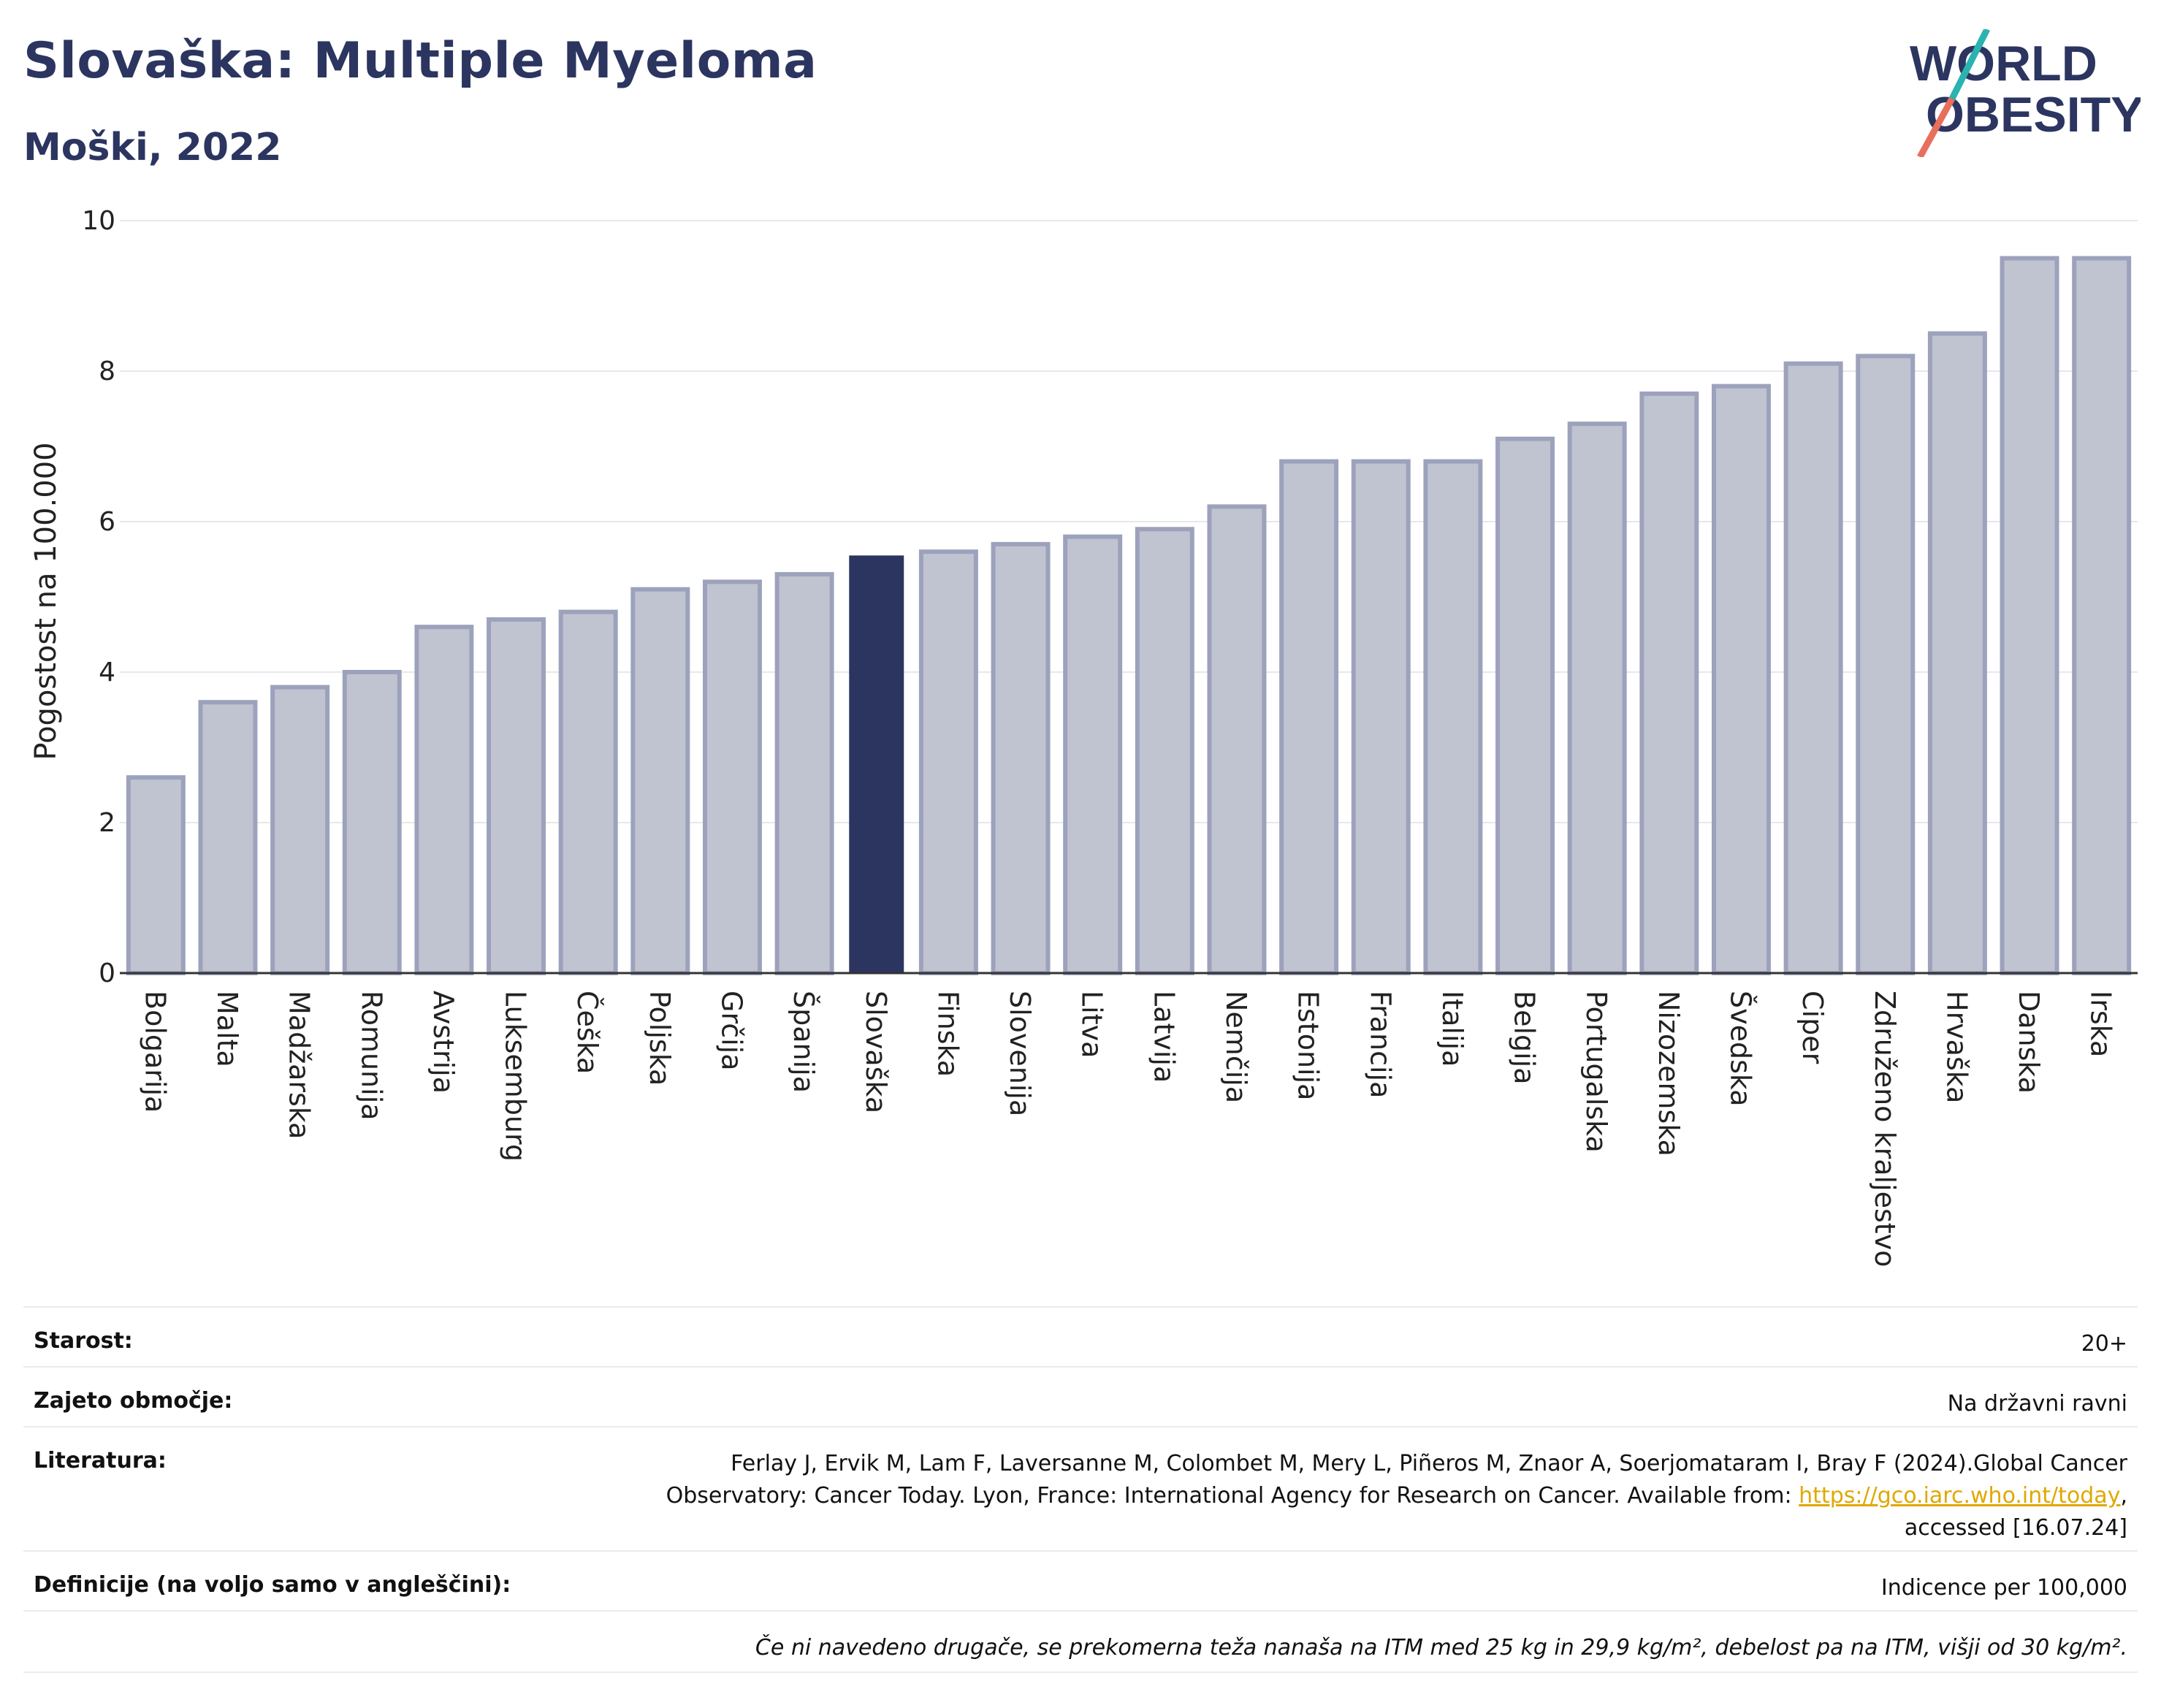 The height and width of the screenshot is (1708, 2161). I want to click on x-tick-label: Latvija, so click(1164, 1037).